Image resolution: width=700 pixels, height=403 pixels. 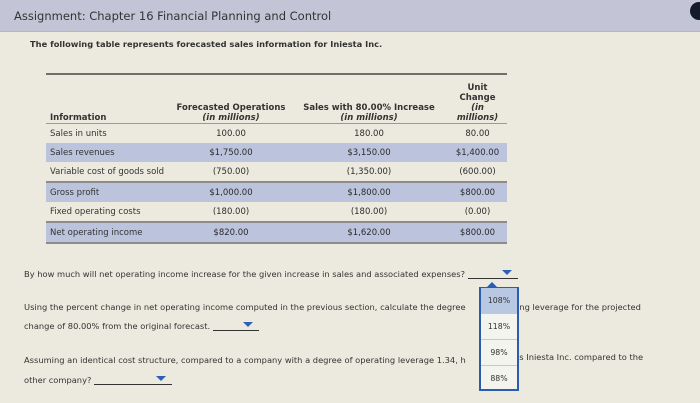 What do you see at coordinates (78, 118) in the screenshot?
I see `column-header: Information` at bounding box center [78, 118].